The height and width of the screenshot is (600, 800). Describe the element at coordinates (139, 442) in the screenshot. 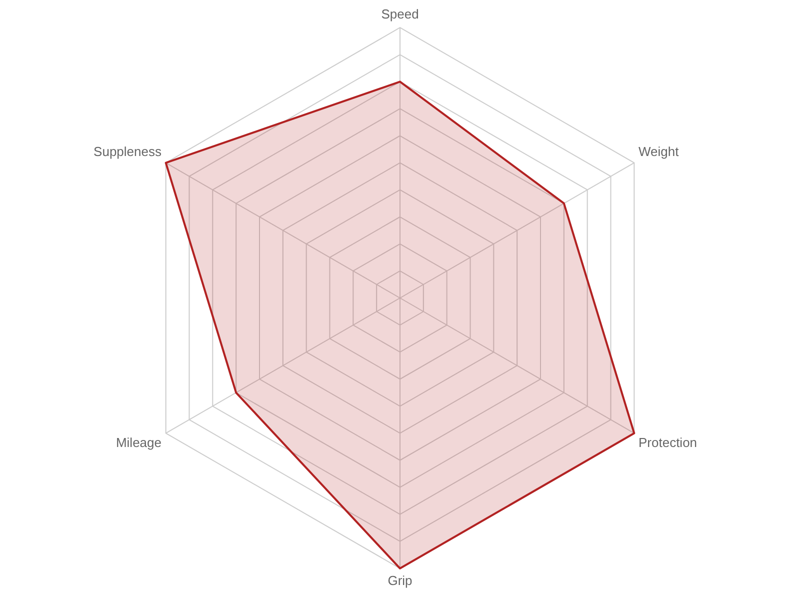

I see `spoke-label: Mileage` at that location.